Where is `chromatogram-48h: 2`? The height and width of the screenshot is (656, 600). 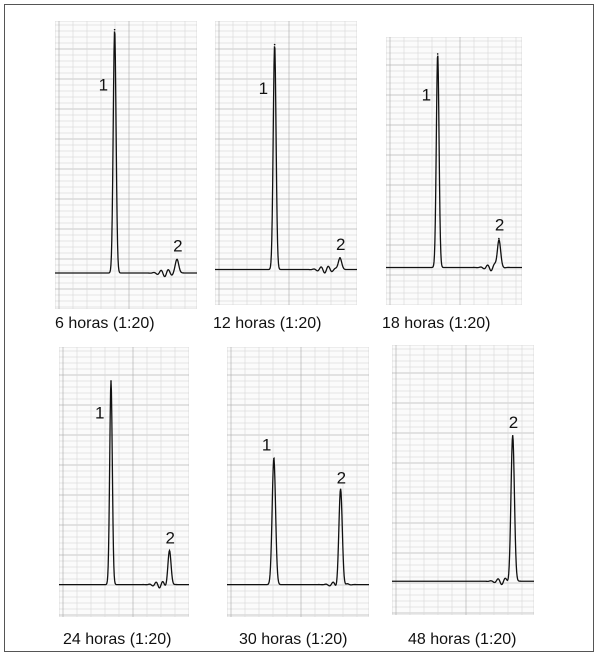
chromatogram-48h: 2 is located at coordinates (463, 480).